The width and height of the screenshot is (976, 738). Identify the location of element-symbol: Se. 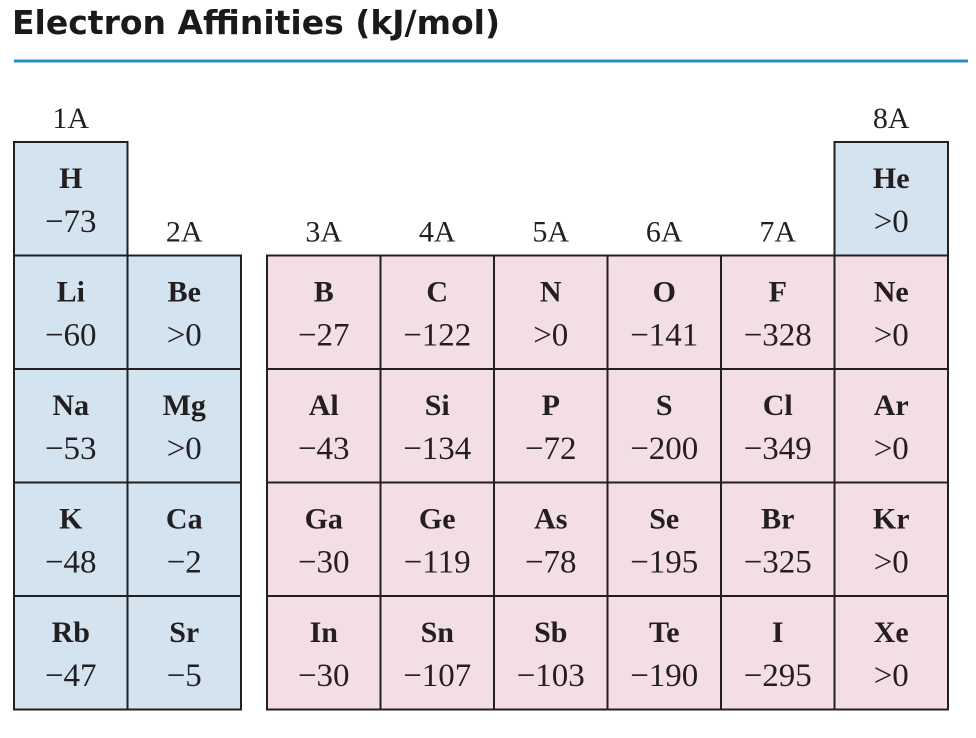
(664, 519).